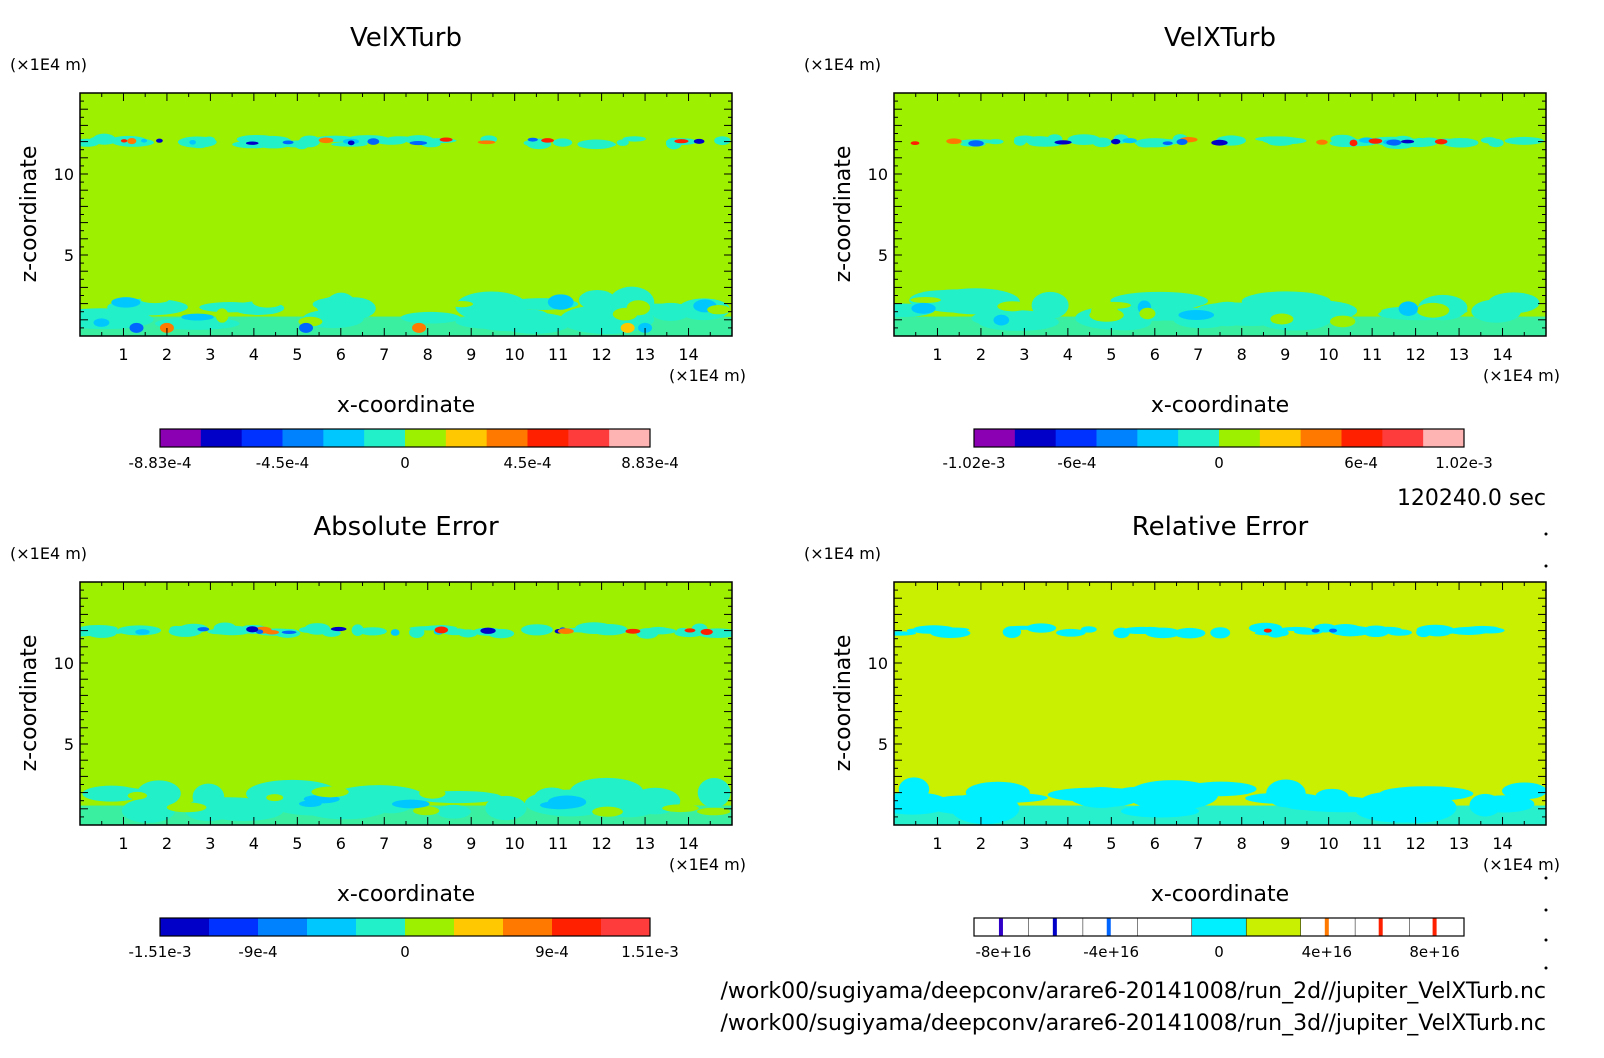 This screenshot has width=1604, height=1058. I want to click on colorbar-tick-label: 9e-4, so click(552, 952).